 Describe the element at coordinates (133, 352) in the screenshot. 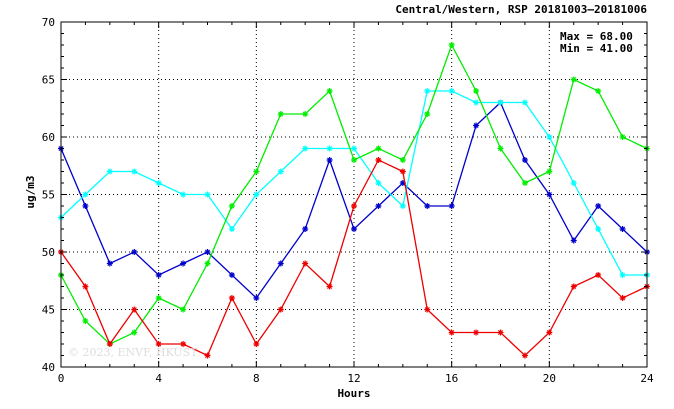

I see `watermark-text: © 2023, ENVF, HKUST` at that location.